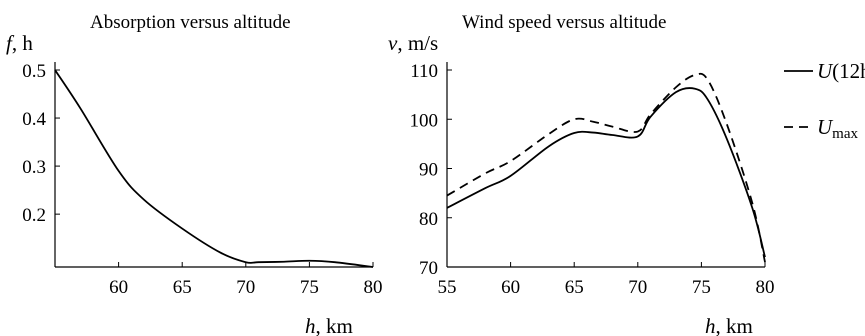 This screenshot has height=336, width=865. I want to click on wind-x-label: h, km, so click(729, 325).